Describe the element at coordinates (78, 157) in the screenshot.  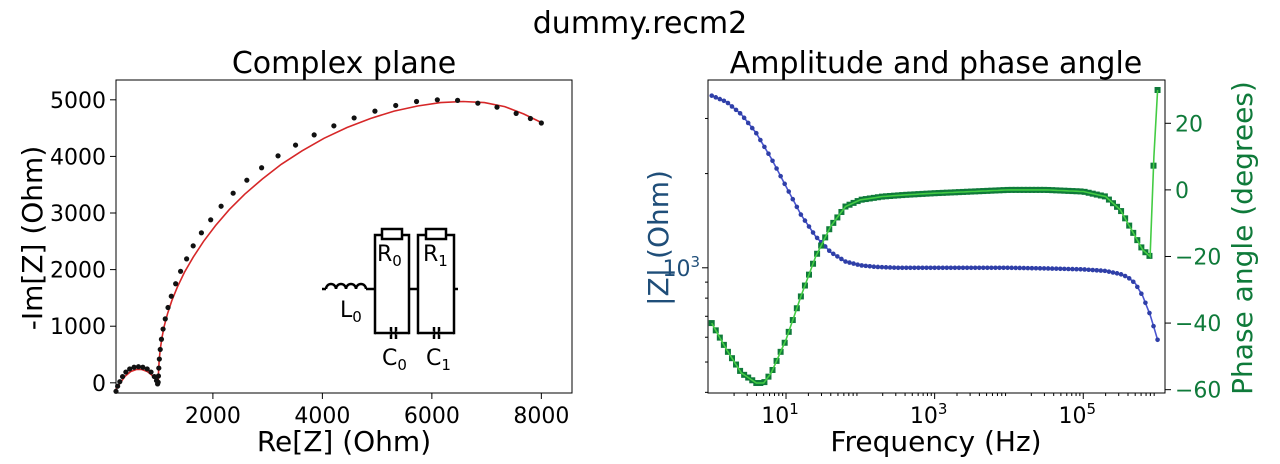
I see `y-tick-label: 4000` at that location.